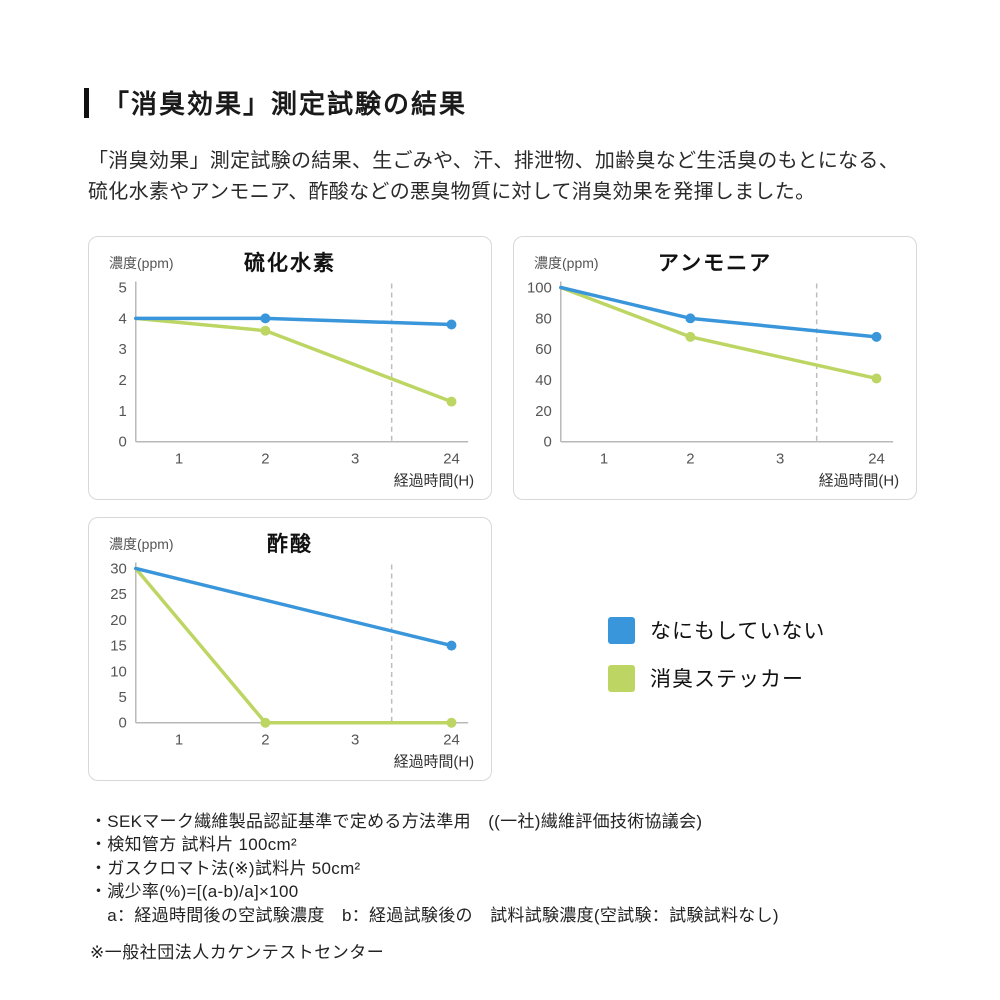 The image size is (1000, 1000). I want to click on svg-text: 15, so click(118, 646).